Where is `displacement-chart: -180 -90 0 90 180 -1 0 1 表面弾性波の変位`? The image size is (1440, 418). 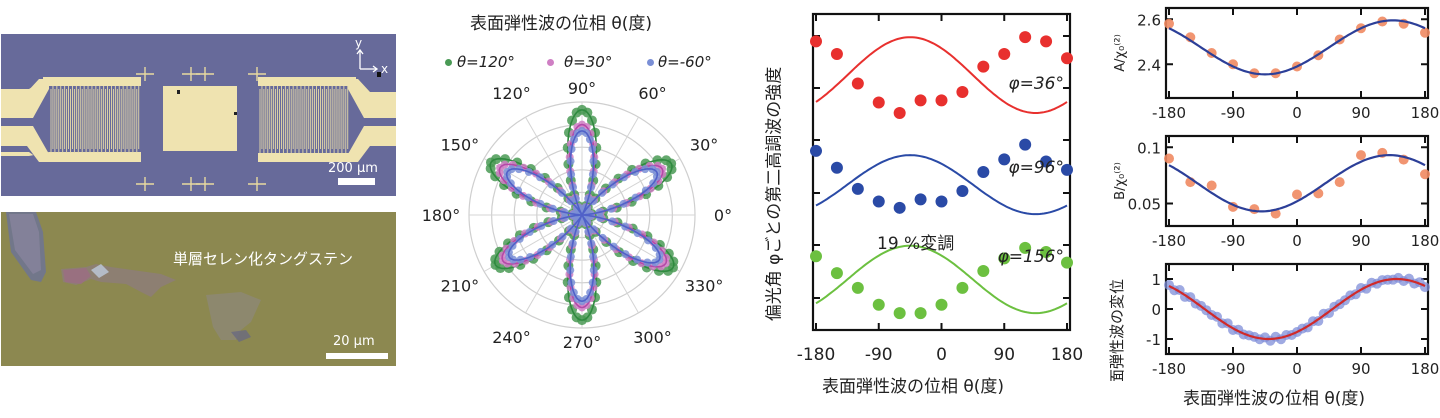 displacement-chart: -180 -90 0 90 180 -1 0 1 表面弾性波の変位 is located at coordinates (1273, 321).